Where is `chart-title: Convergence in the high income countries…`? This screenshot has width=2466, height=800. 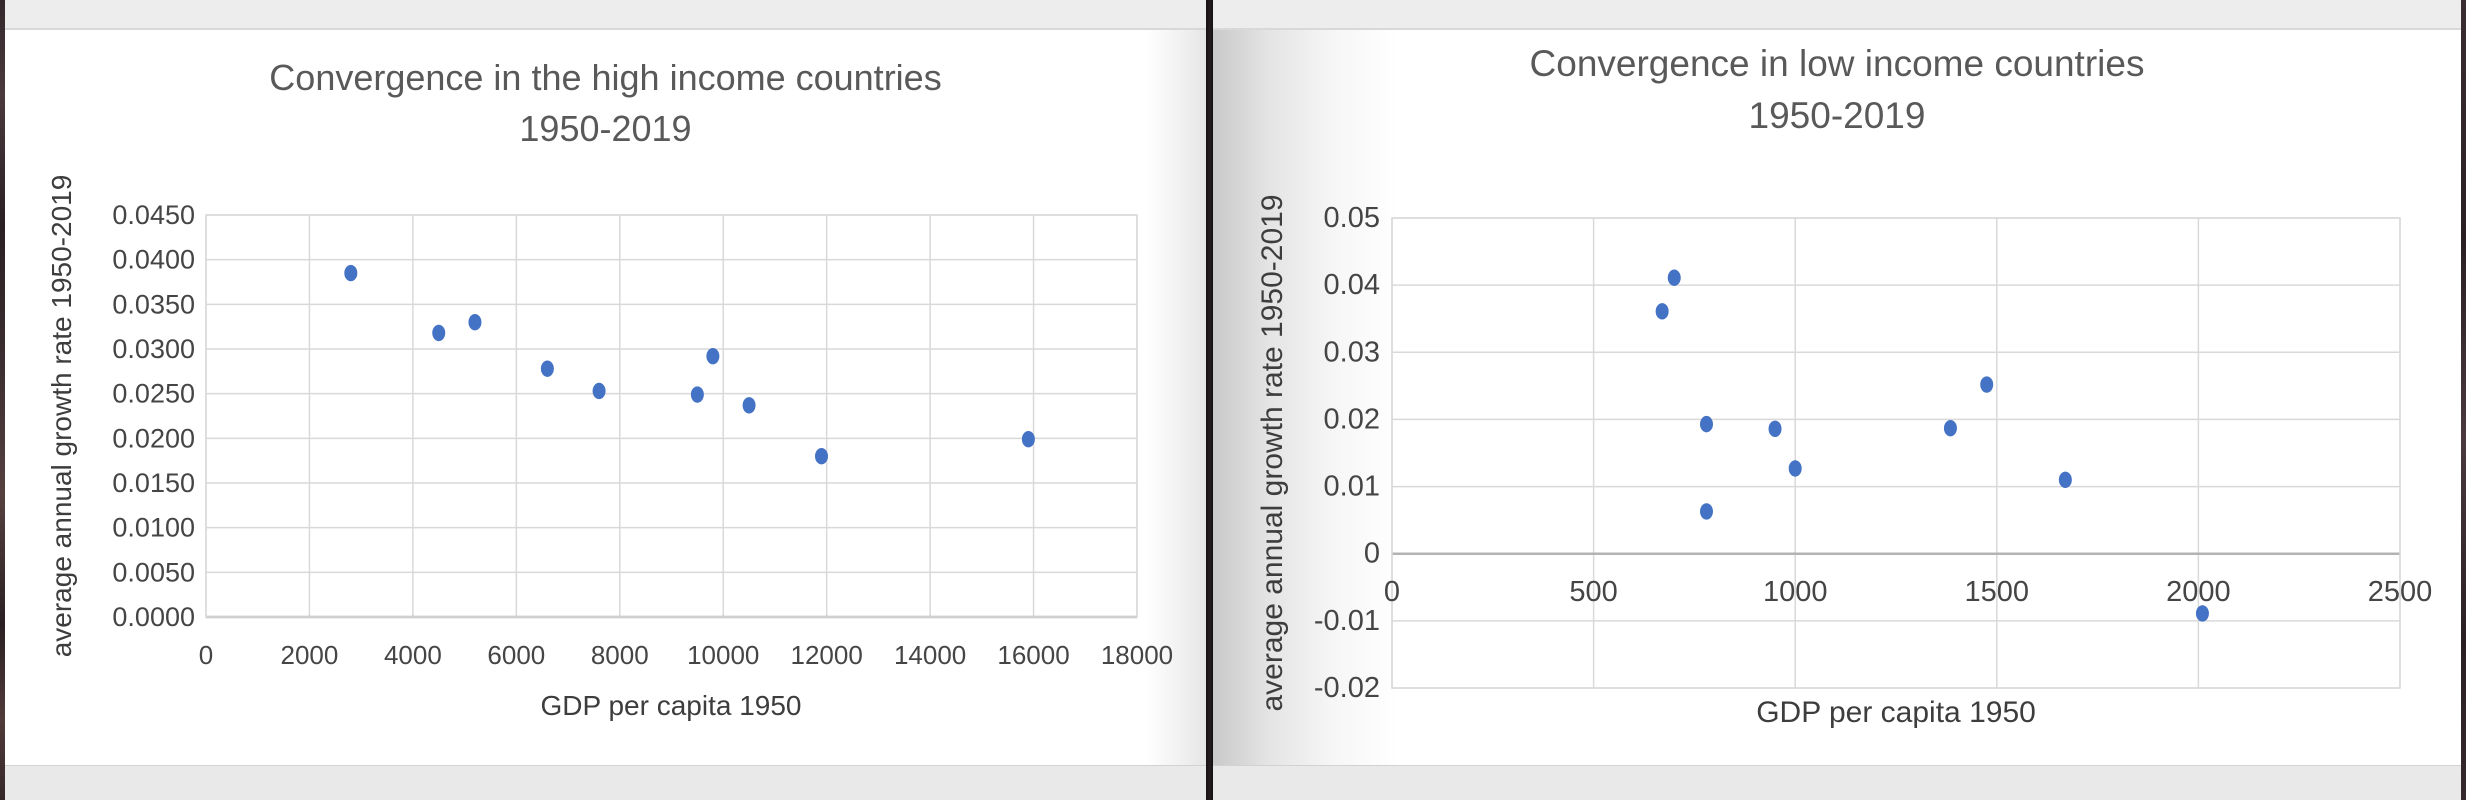
chart-title: Convergence in the high income countries… is located at coordinates (605, 103).